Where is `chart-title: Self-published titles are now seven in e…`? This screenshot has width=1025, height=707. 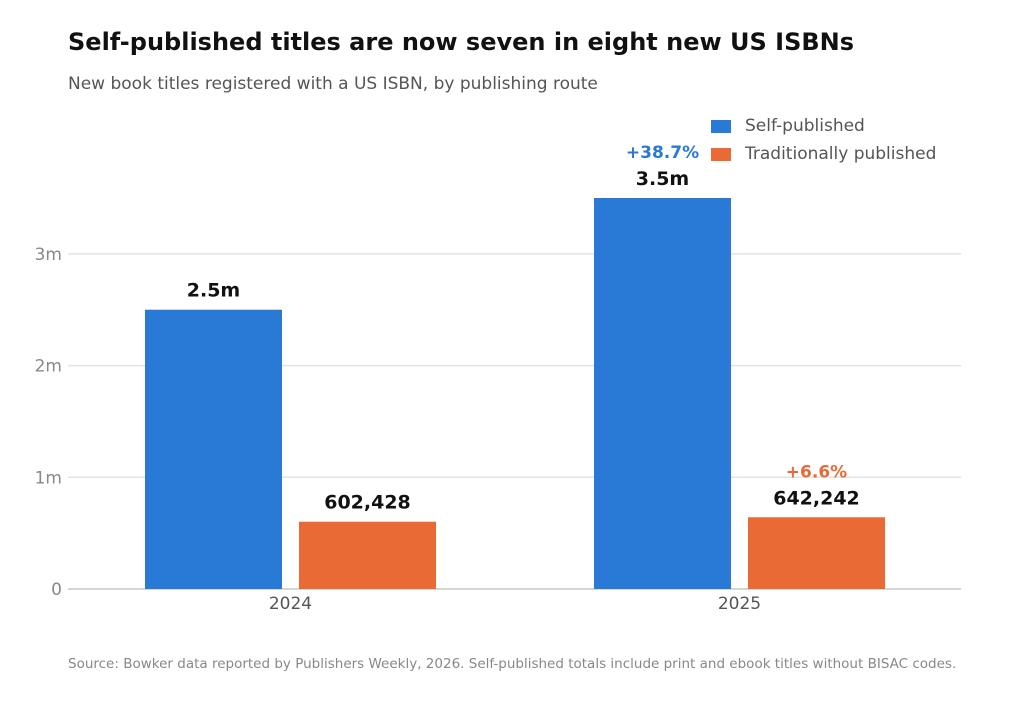
chart-title: Self-published titles are now seven in e… is located at coordinates (461, 42).